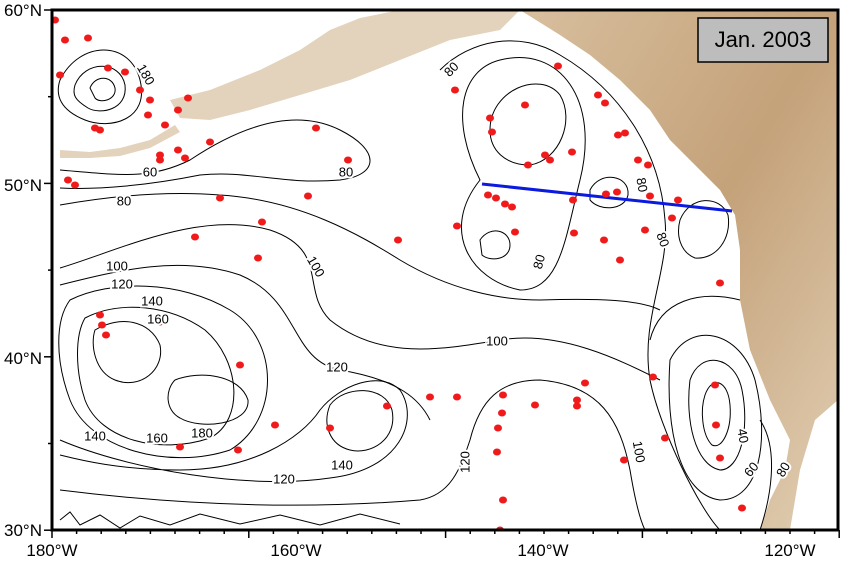  What do you see at coordinates (23, 530) in the screenshot?
I see `lat-label: 30°N` at bounding box center [23, 530].